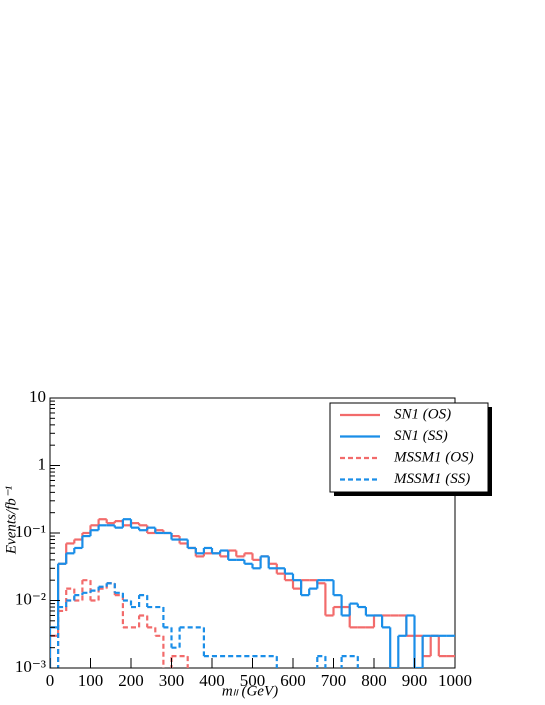 The width and height of the screenshot is (545, 705). Describe the element at coordinates (37, 396) in the screenshot. I see `y-tick-label: 10` at that location.